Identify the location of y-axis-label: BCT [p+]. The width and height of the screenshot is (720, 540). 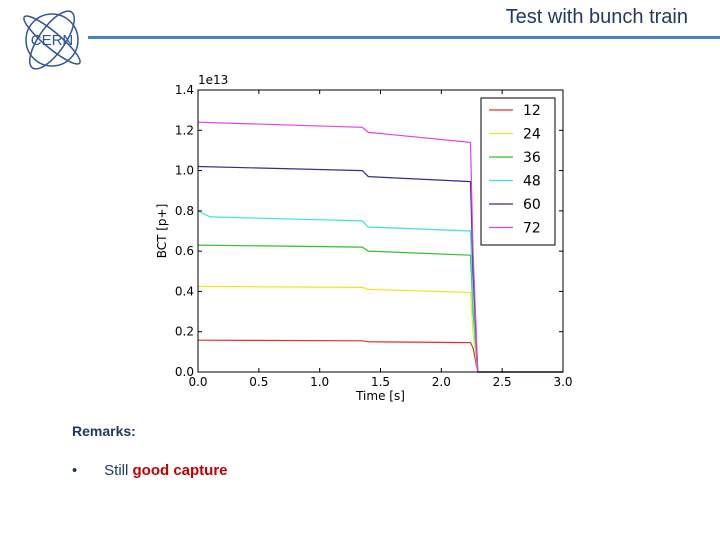
(162, 231).